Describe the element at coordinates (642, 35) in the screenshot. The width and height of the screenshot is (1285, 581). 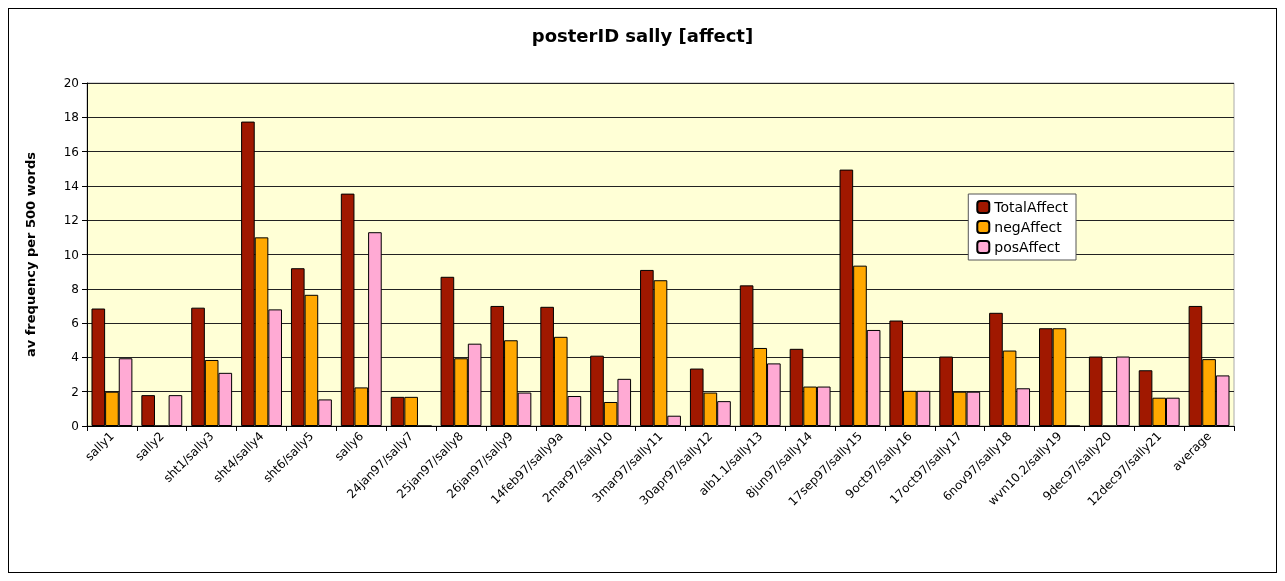
I see `chart-title: posterID sally [affect]` at that location.